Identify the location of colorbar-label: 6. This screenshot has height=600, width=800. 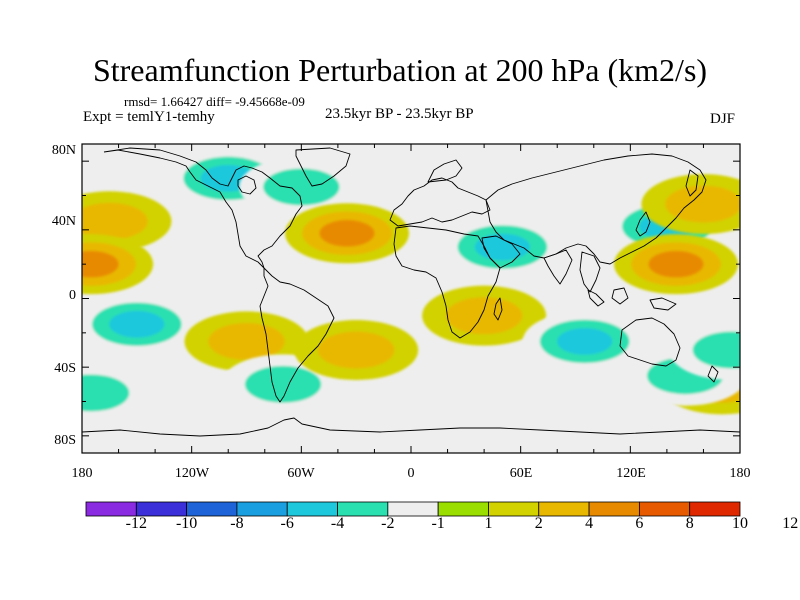
(639, 523).